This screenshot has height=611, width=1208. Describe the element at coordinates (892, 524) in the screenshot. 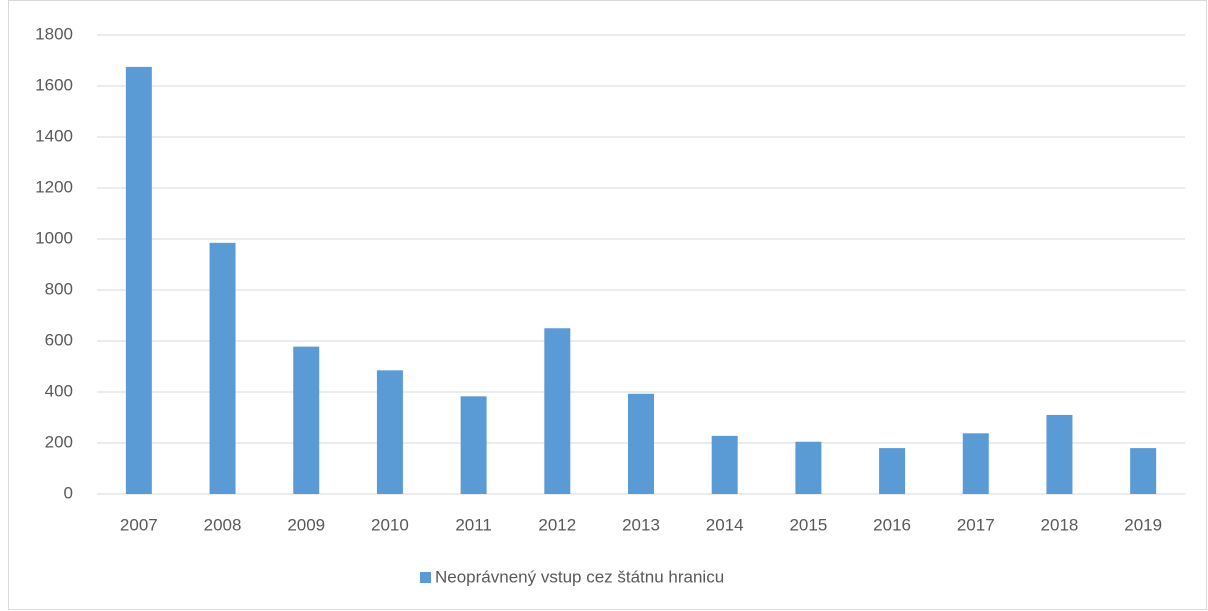

I see `x-tick-label: 2016` at that location.